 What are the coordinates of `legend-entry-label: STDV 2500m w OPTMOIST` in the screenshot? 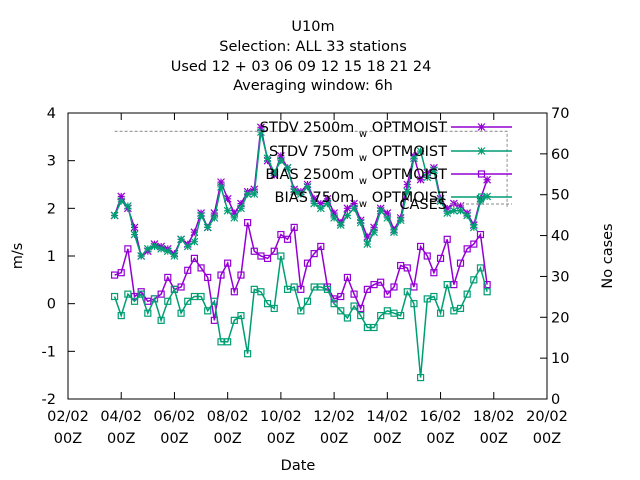 It's located at (353, 130).